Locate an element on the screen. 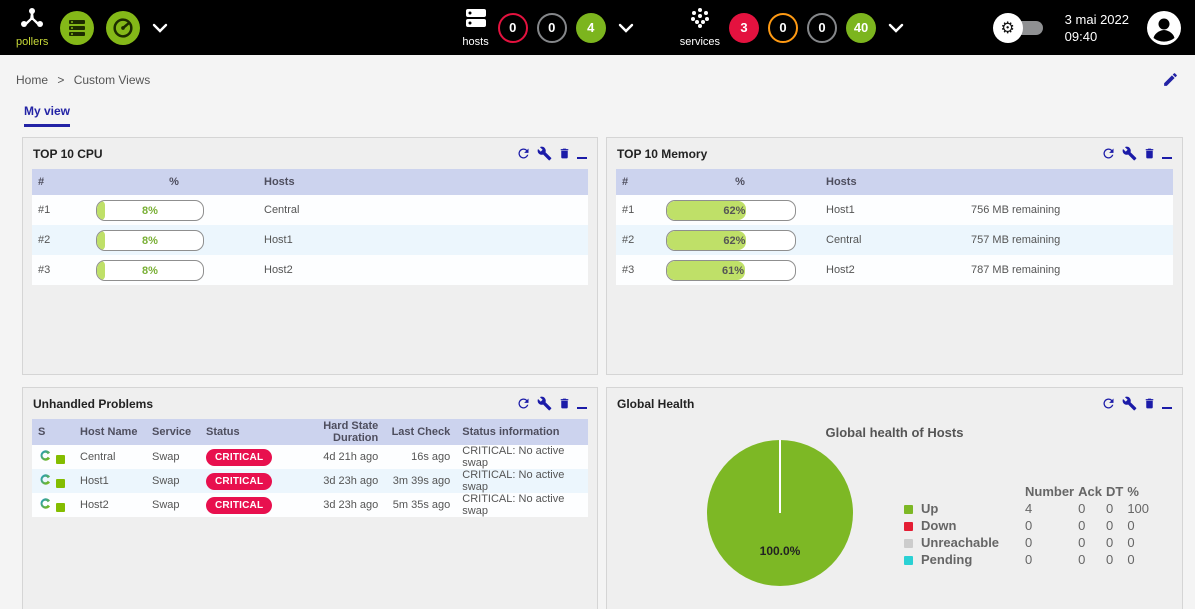 The image size is (1195, 609). panel-title: Global Health is located at coordinates (656, 403).